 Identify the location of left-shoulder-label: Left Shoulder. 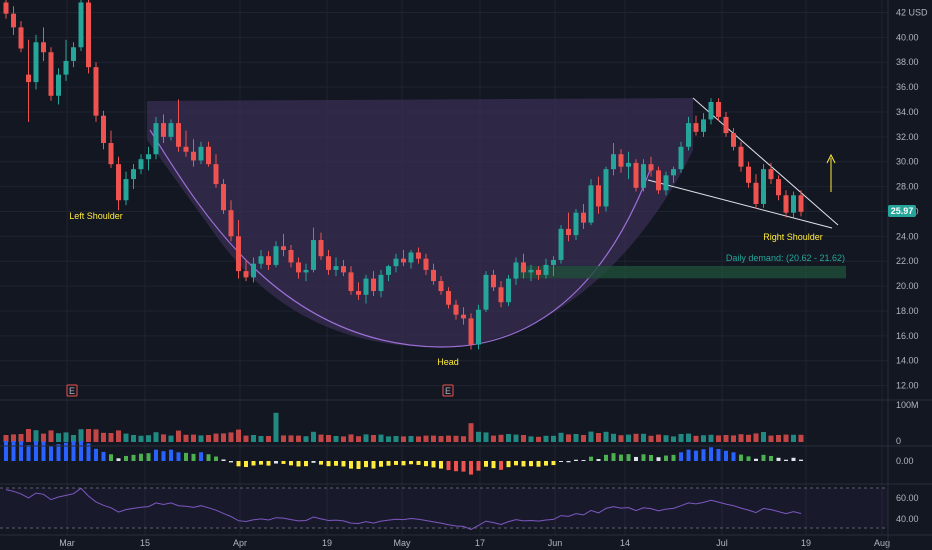
(96, 216).